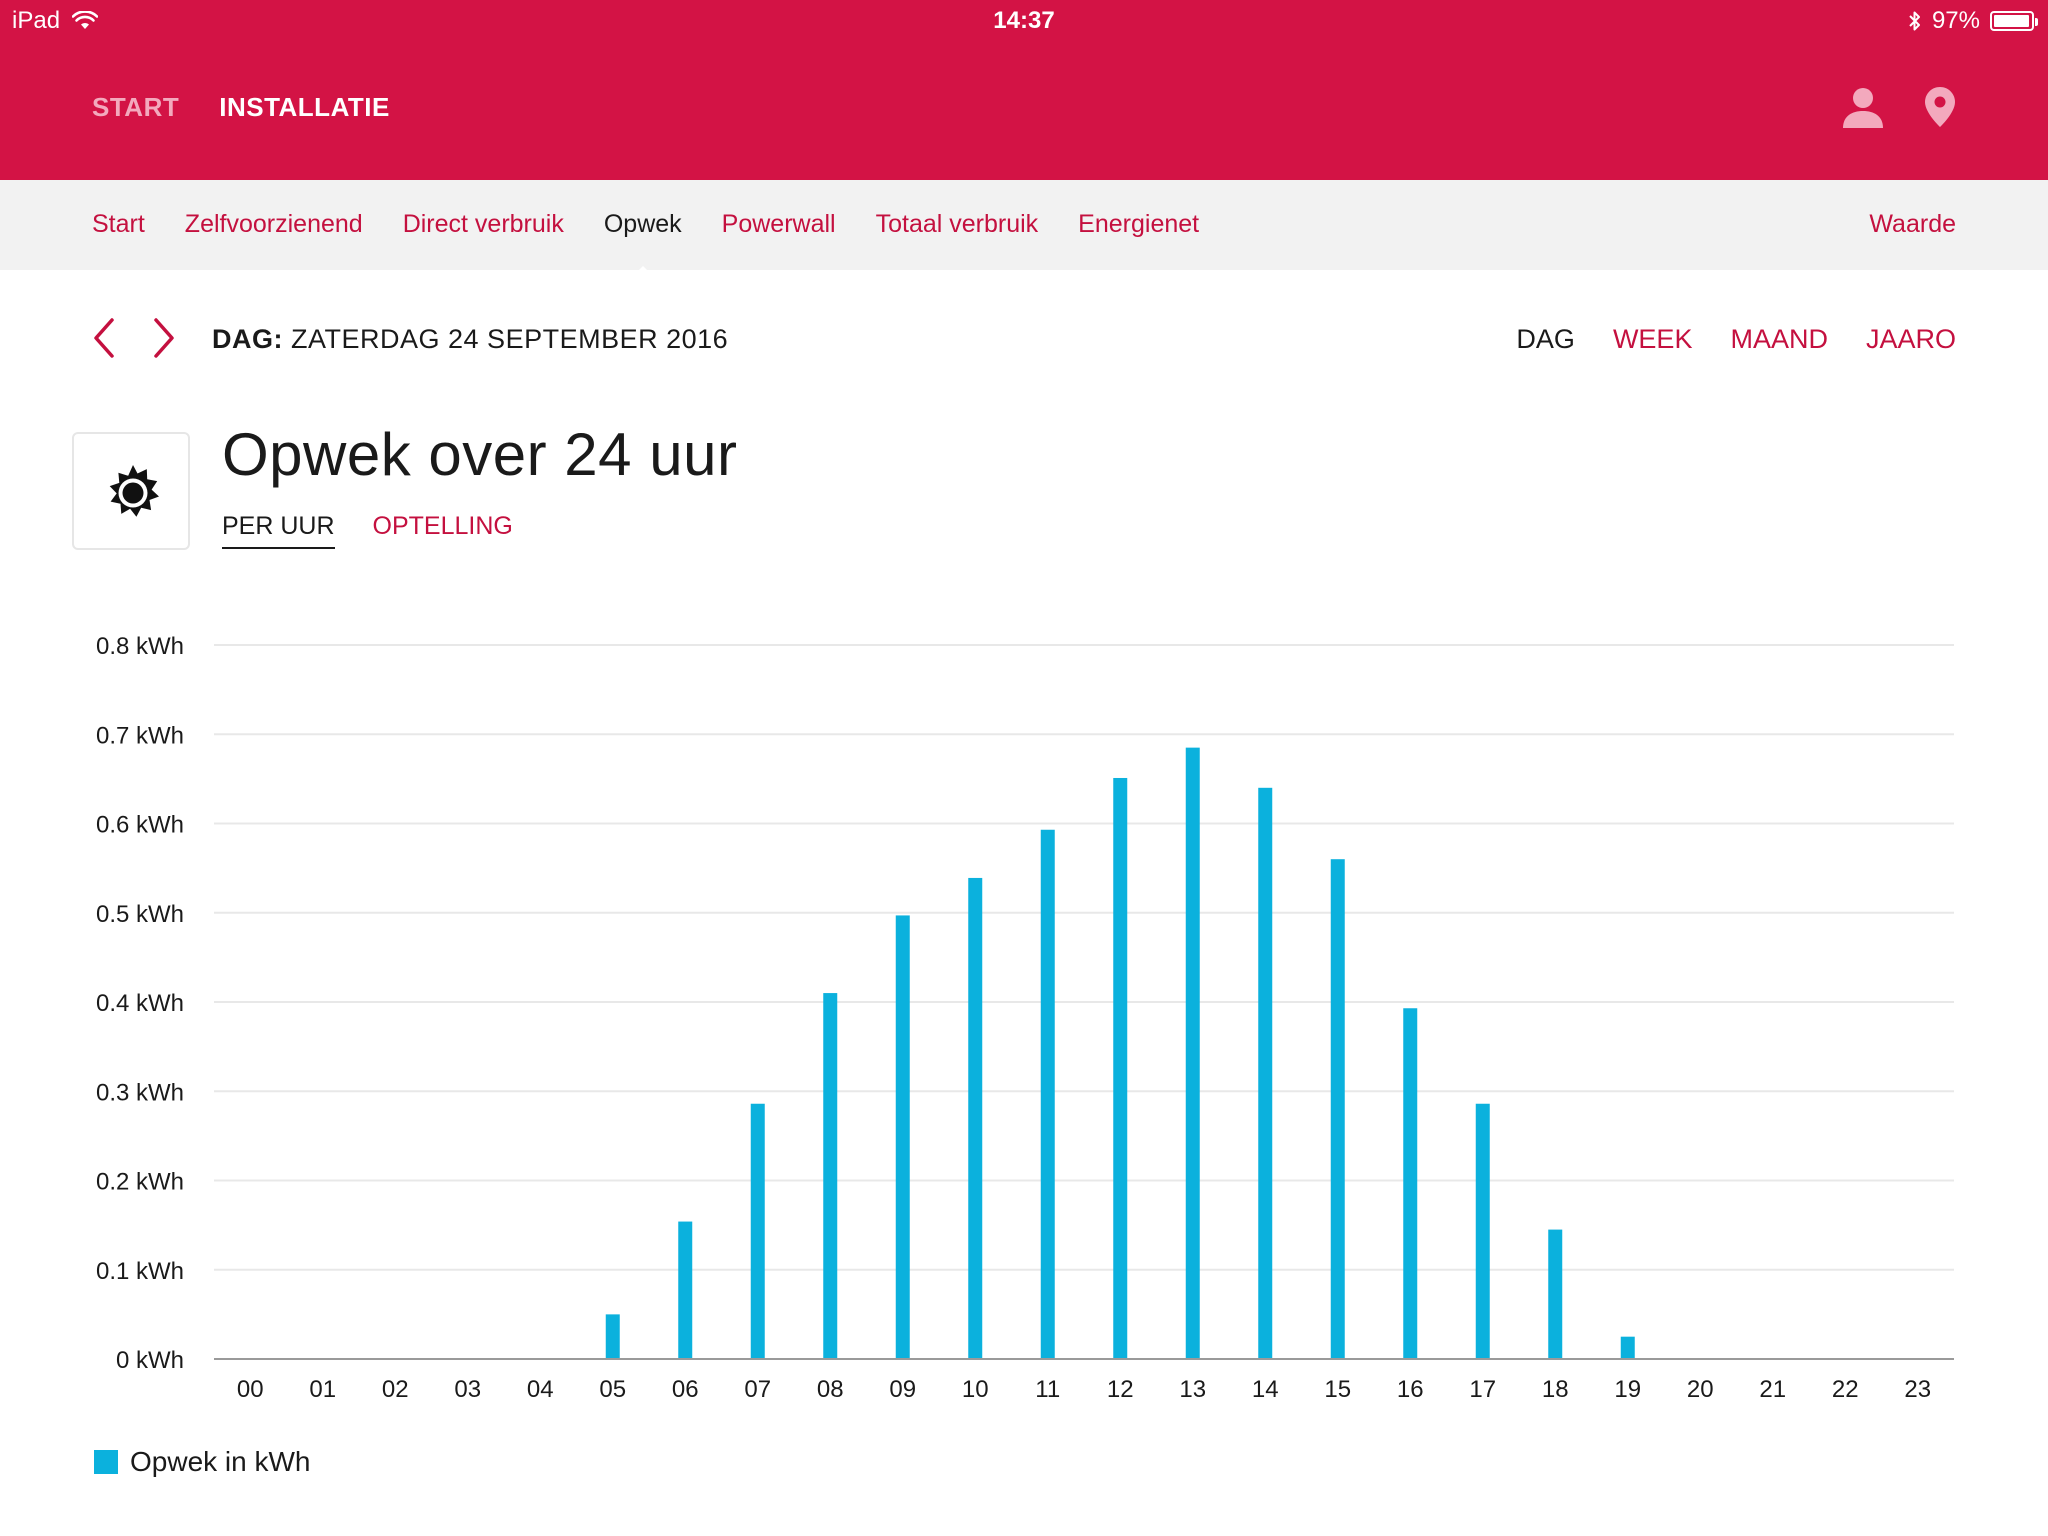 This screenshot has width=2048, height=1536. I want to click on x-tick-label: 04, so click(540, 1389).